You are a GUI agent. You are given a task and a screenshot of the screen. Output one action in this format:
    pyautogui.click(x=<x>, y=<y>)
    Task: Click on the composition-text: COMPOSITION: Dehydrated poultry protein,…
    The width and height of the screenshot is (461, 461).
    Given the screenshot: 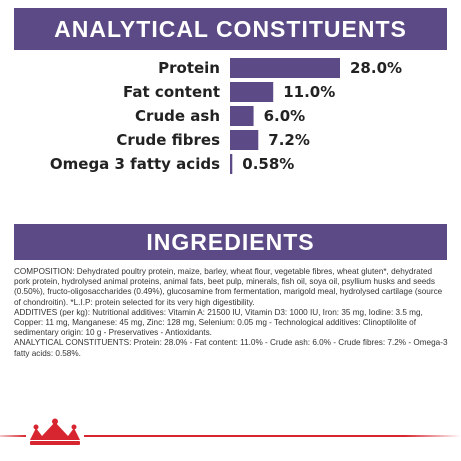 What is the action you would take?
    pyautogui.click(x=228, y=287)
    